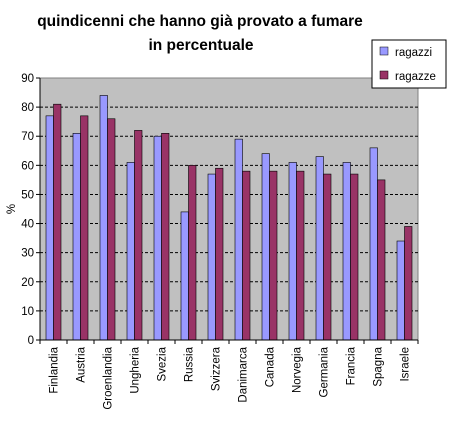  I want to click on bar-ragazze-Groenlandia, so click(111, 229).